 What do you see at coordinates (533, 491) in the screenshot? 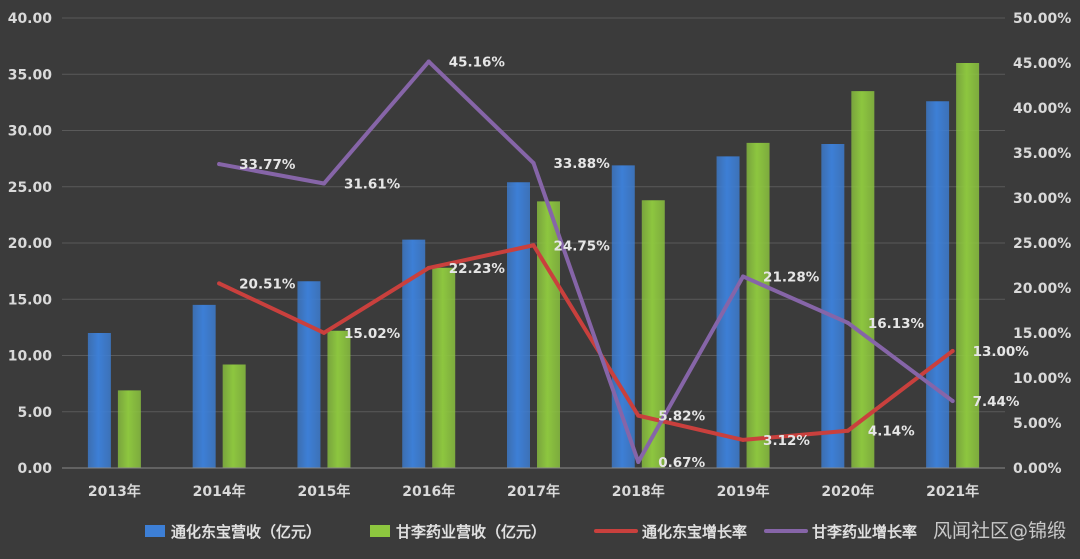
I see `x-tick-label: 2017年` at bounding box center [533, 491].